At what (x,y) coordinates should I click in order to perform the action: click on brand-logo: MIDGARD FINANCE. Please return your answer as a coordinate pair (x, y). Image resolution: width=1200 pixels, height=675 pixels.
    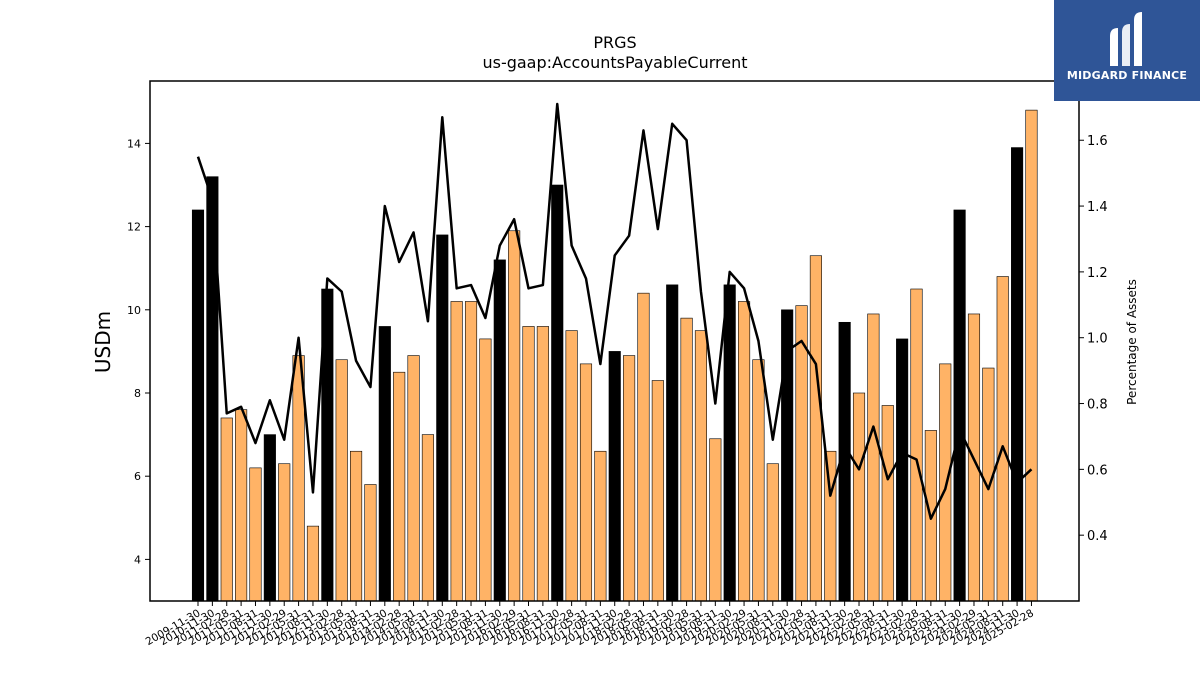
    Looking at the image, I should click on (1127, 50).